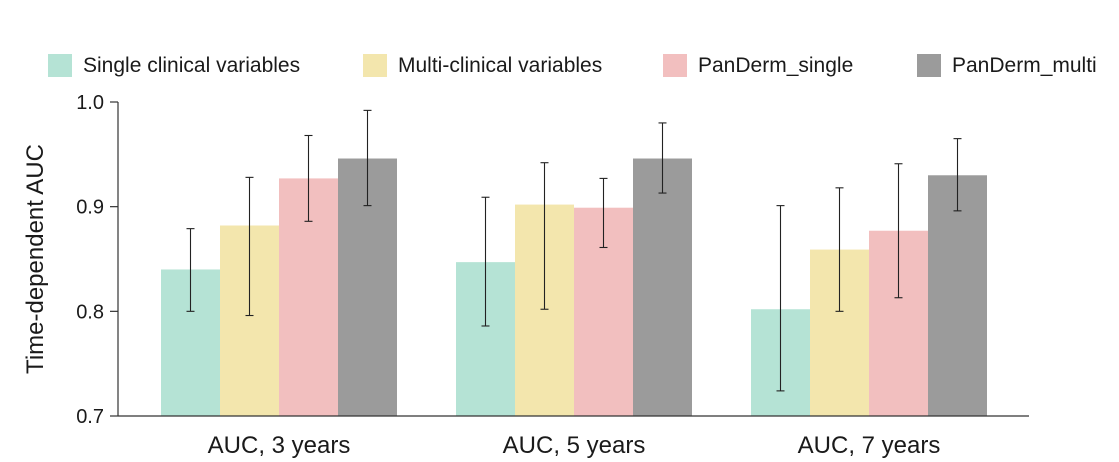 This screenshot has height=462, width=1119. Describe the element at coordinates (90, 417) in the screenshot. I see `y-tick-label: 0.7` at that location.